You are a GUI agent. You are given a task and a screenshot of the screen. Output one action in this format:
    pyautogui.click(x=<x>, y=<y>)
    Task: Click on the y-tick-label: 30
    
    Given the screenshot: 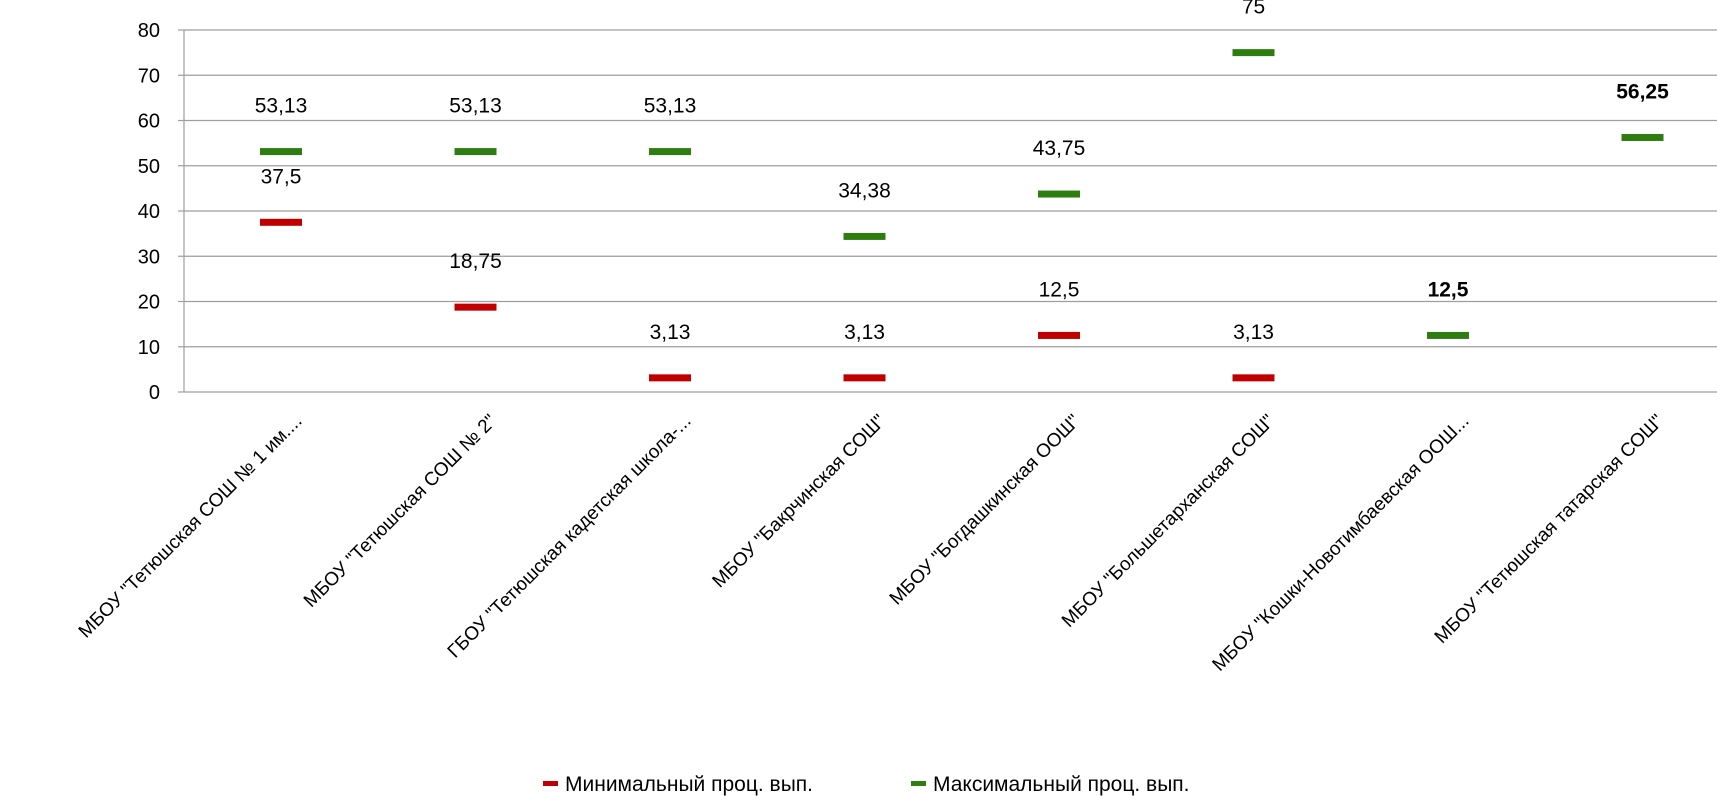 What is the action you would take?
    pyautogui.click(x=149, y=257)
    